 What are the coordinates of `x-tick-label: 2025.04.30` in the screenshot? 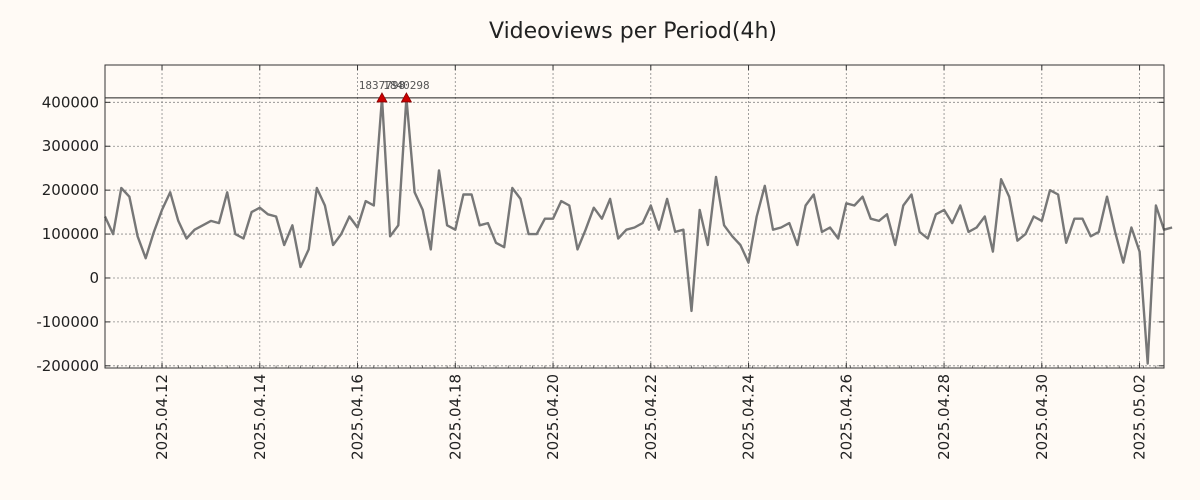 It's located at (1042, 417).